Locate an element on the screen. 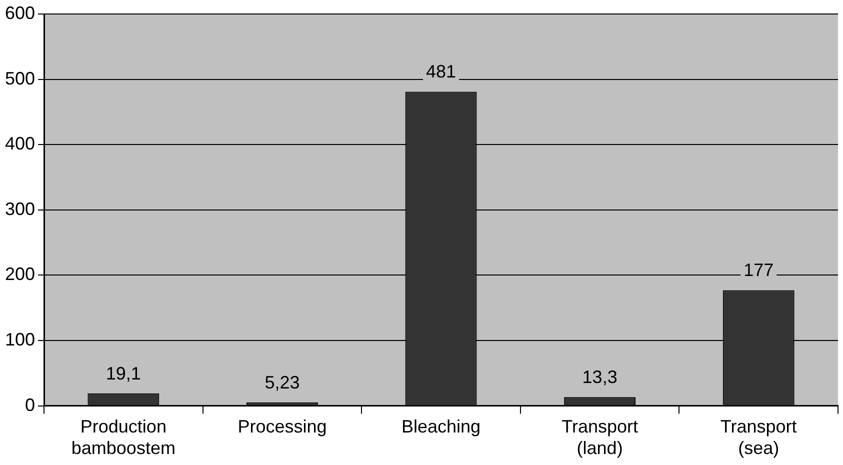 This screenshot has height=465, width=843. x-tick-label: Processing is located at coordinates (282, 426).